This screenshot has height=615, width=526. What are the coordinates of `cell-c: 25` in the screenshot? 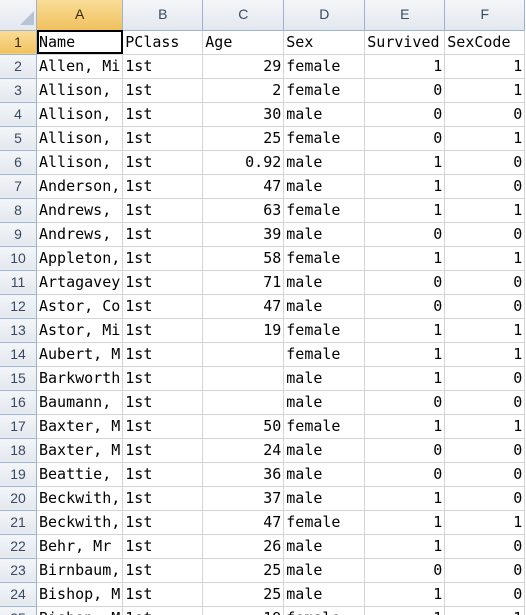 It's located at (243, 138).